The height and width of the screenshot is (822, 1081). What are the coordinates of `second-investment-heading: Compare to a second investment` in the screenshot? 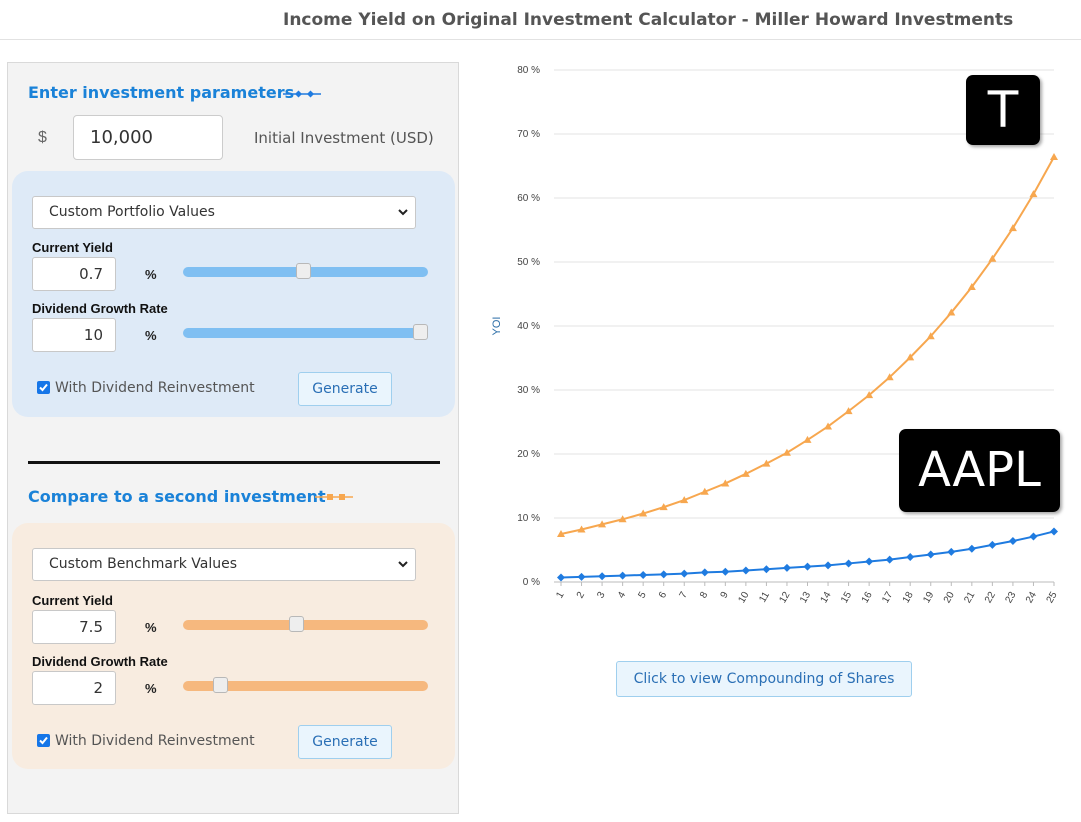 It's located at (177, 496).